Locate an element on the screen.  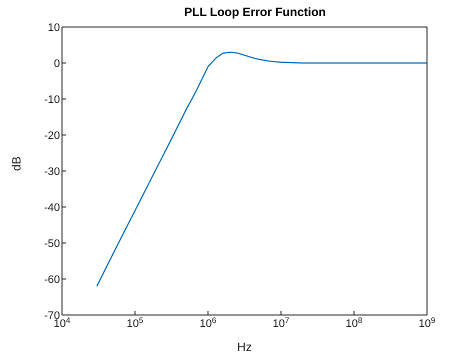
y-tick-label: 0 is located at coordinates (57, 64).